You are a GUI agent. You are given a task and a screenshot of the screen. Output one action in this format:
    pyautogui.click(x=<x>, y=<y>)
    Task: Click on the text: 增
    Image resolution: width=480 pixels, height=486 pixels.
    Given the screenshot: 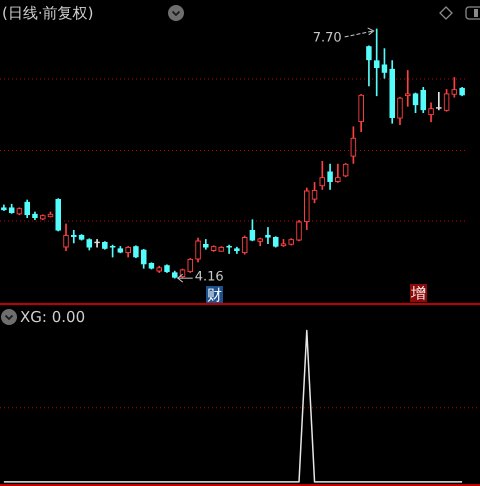 What is the action you would take?
    pyautogui.click(x=418, y=293)
    